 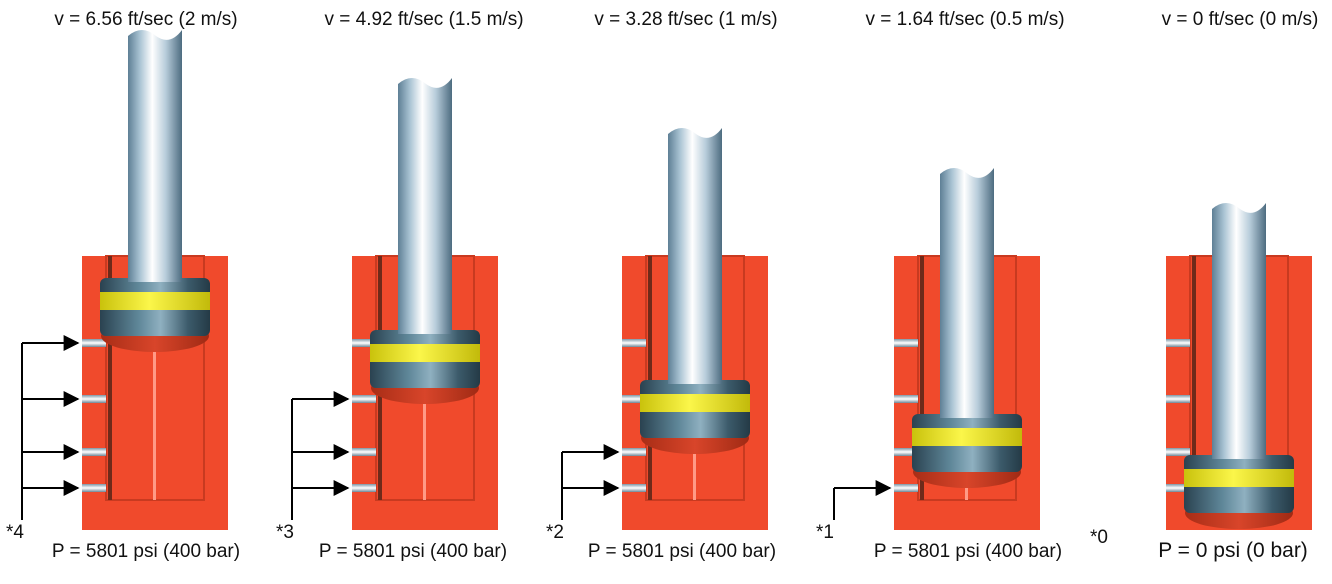 I want to click on pressure-label-1: P = 5801 psi (400 bar), so click(x=146, y=551).